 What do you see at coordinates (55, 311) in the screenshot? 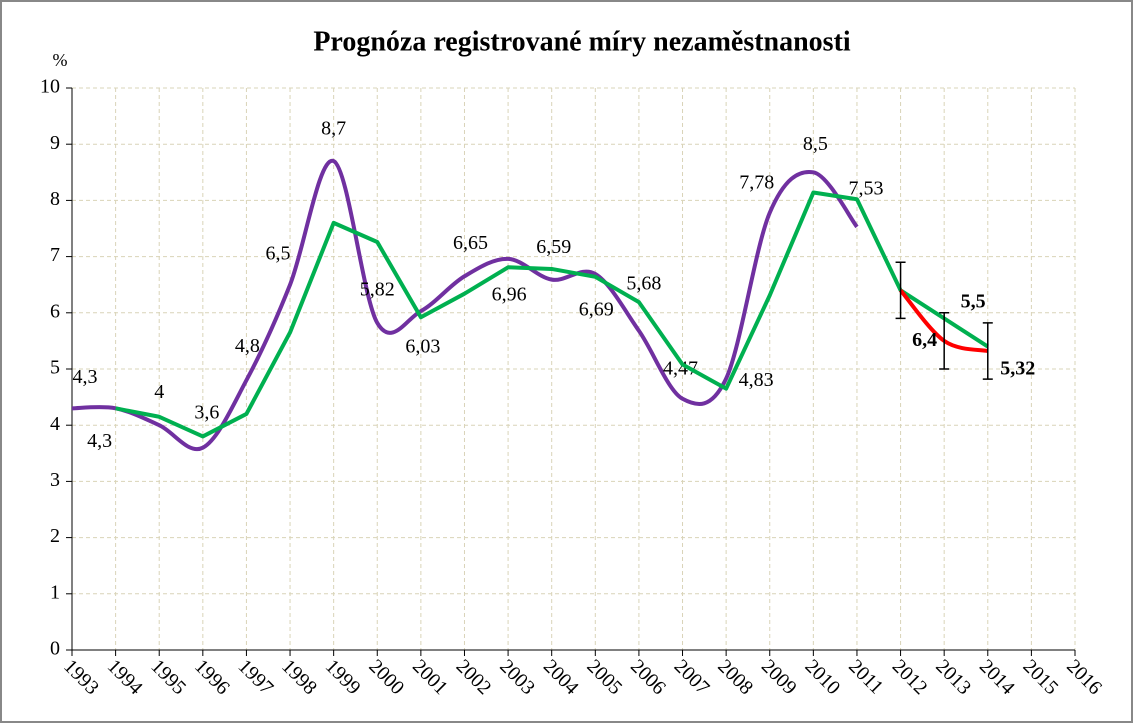
I see `y-tick-label: 6` at bounding box center [55, 311].